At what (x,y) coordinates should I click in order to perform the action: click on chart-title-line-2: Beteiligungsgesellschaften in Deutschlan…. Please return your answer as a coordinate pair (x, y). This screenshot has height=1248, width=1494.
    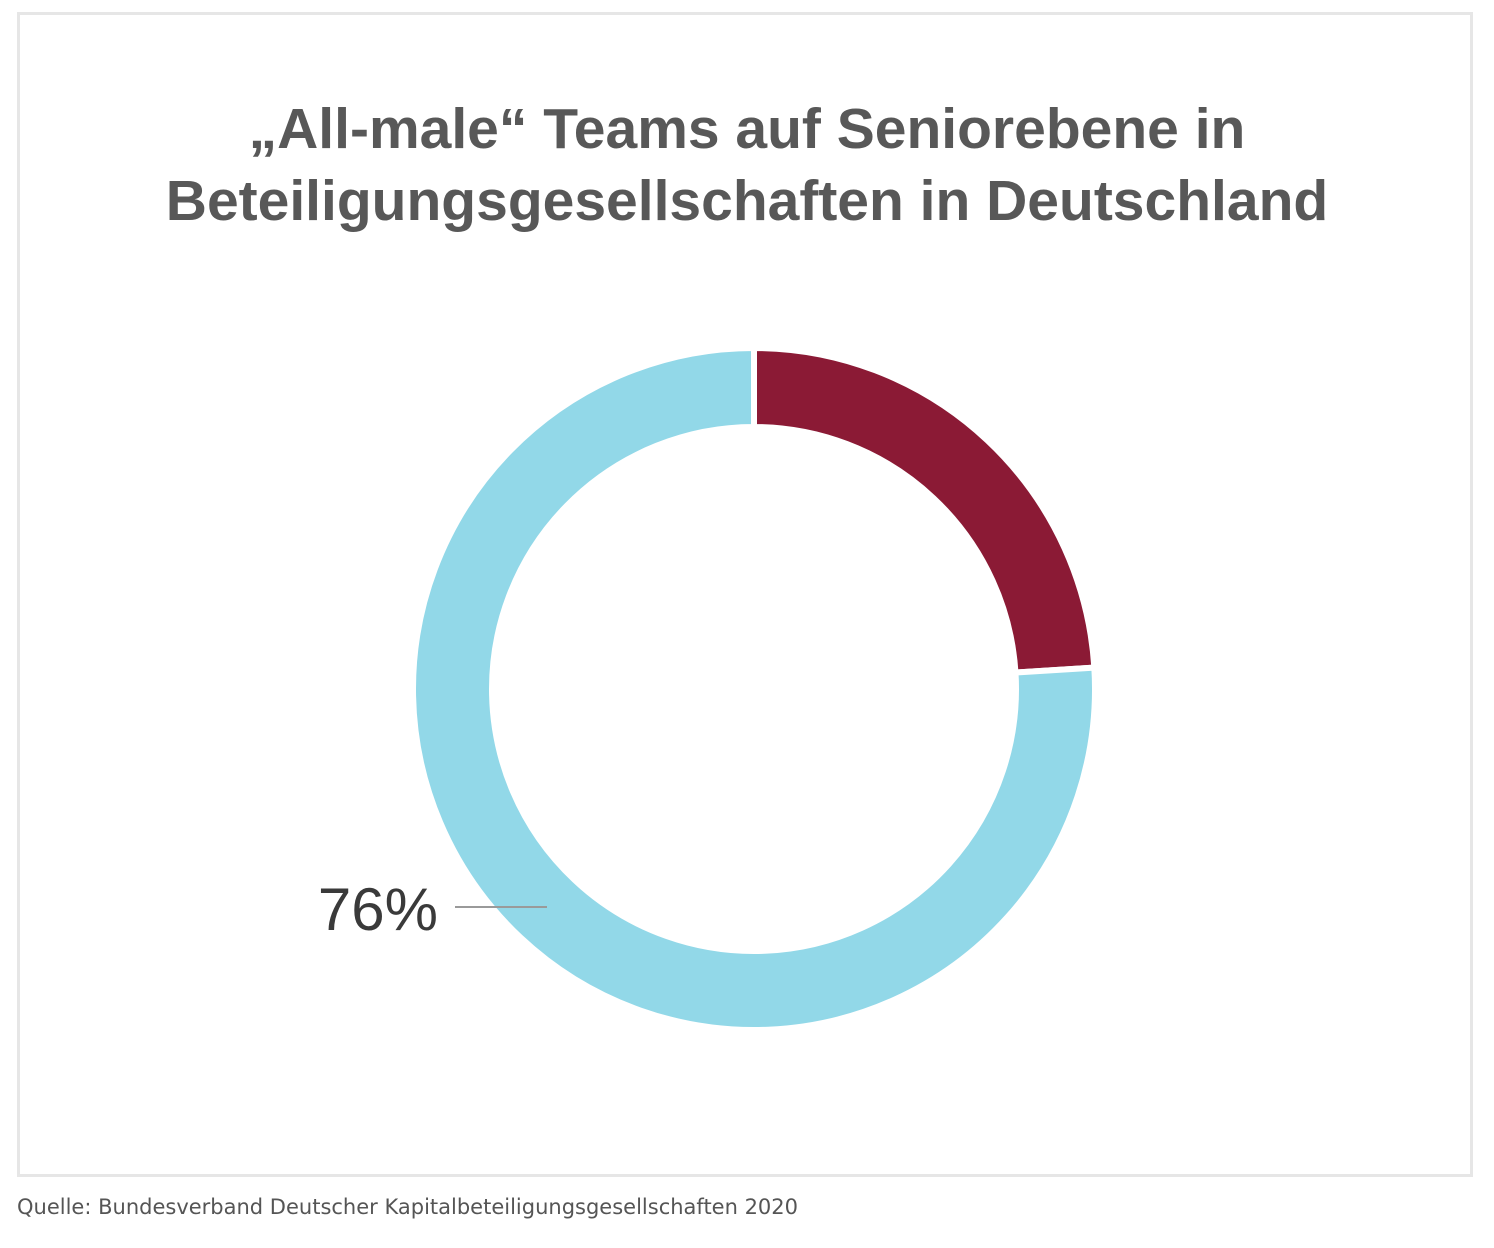
    Looking at the image, I should click on (747, 201).